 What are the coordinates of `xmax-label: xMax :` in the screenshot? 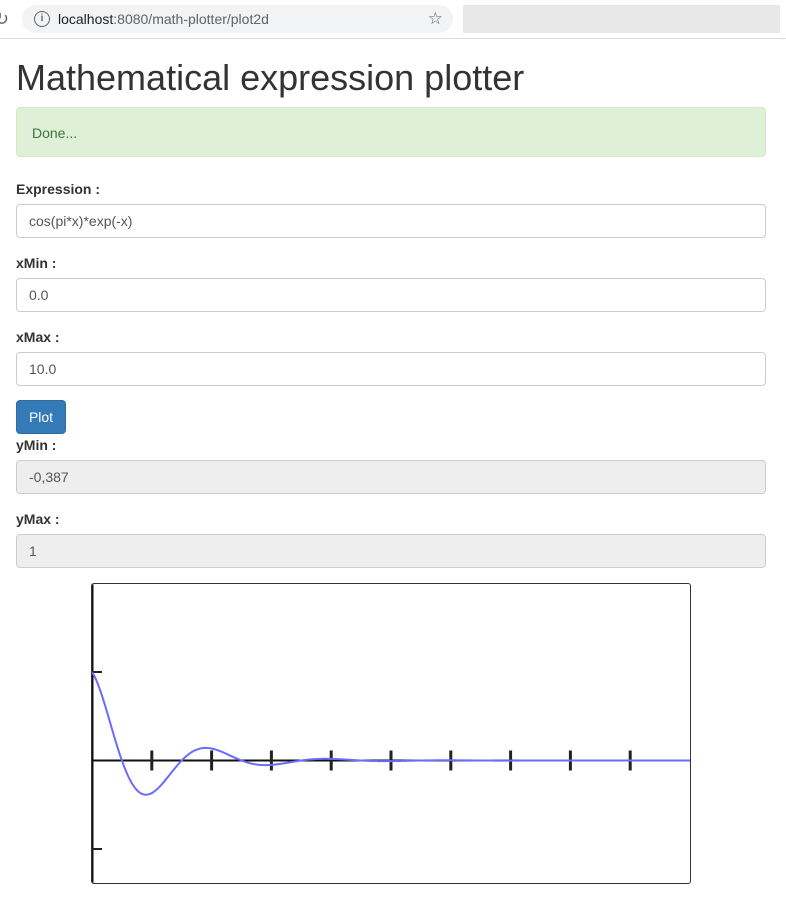 It's located at (38, 337).